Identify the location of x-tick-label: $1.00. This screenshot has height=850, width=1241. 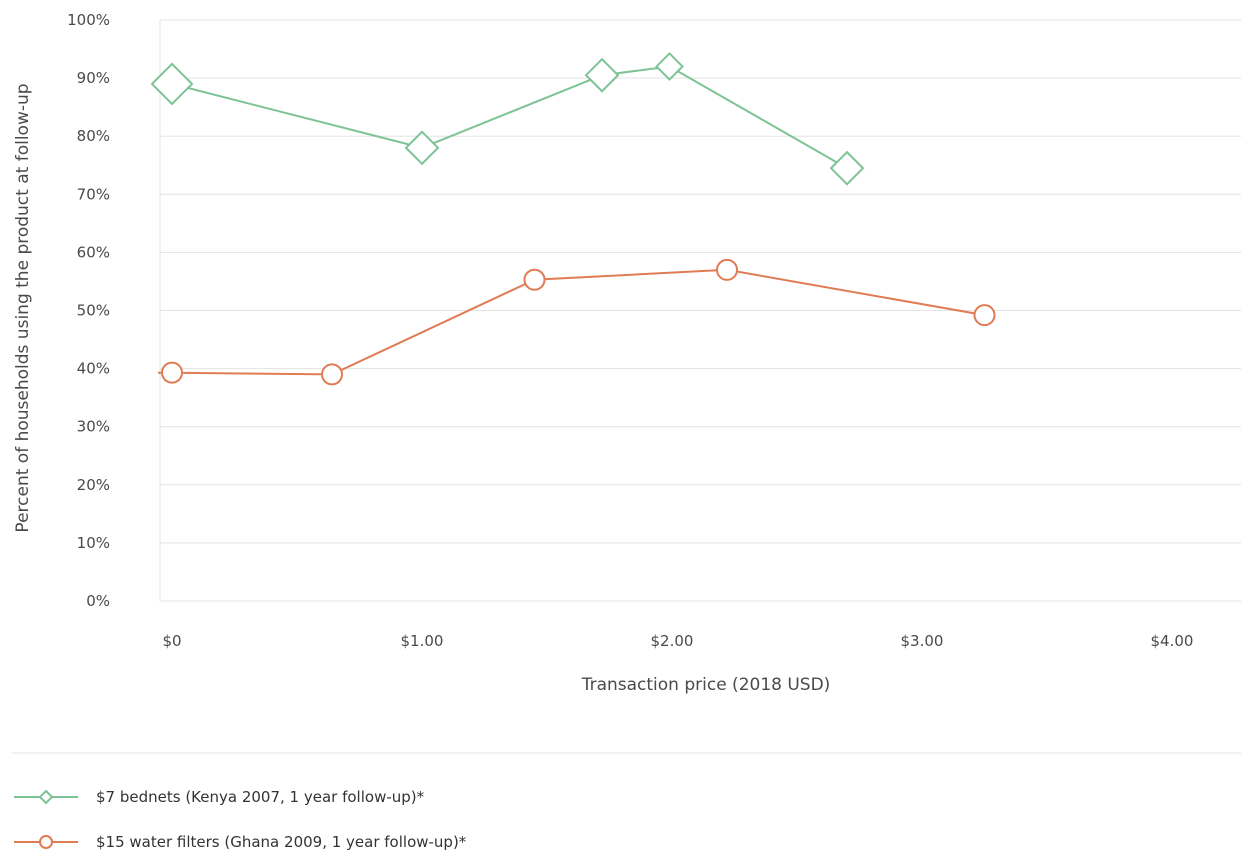
(422, 641).